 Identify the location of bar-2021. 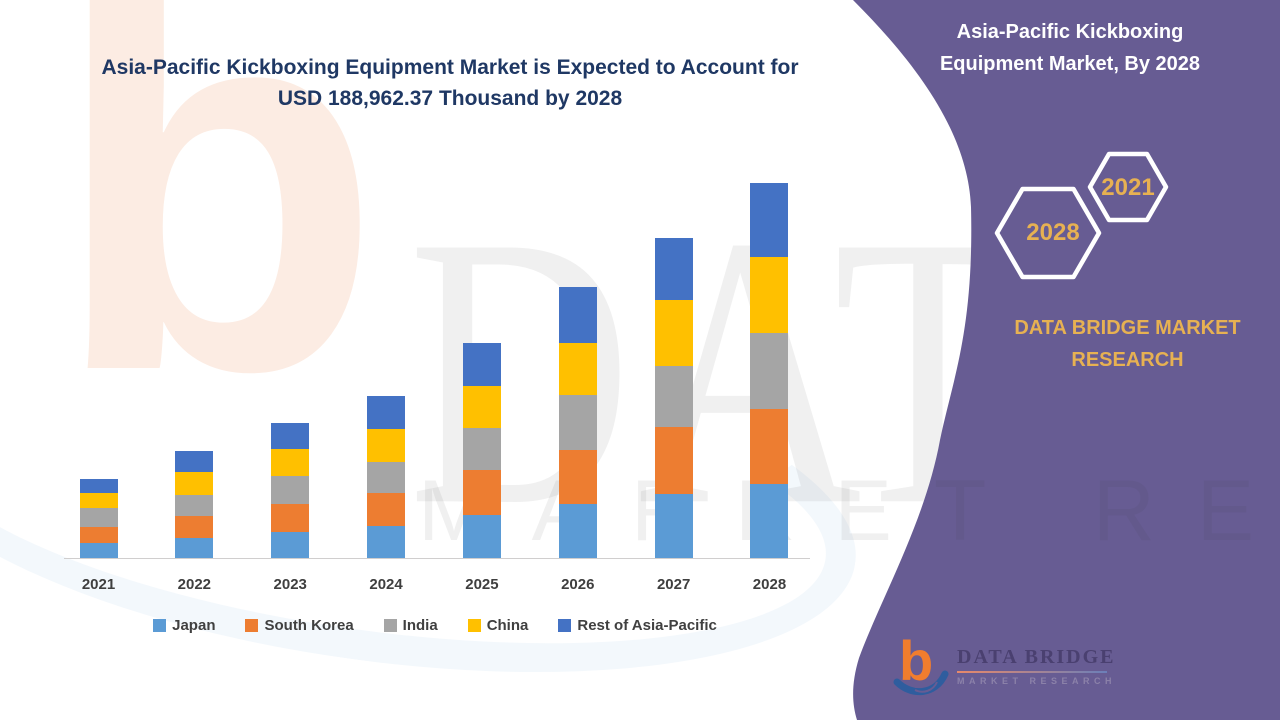
(98, 518).